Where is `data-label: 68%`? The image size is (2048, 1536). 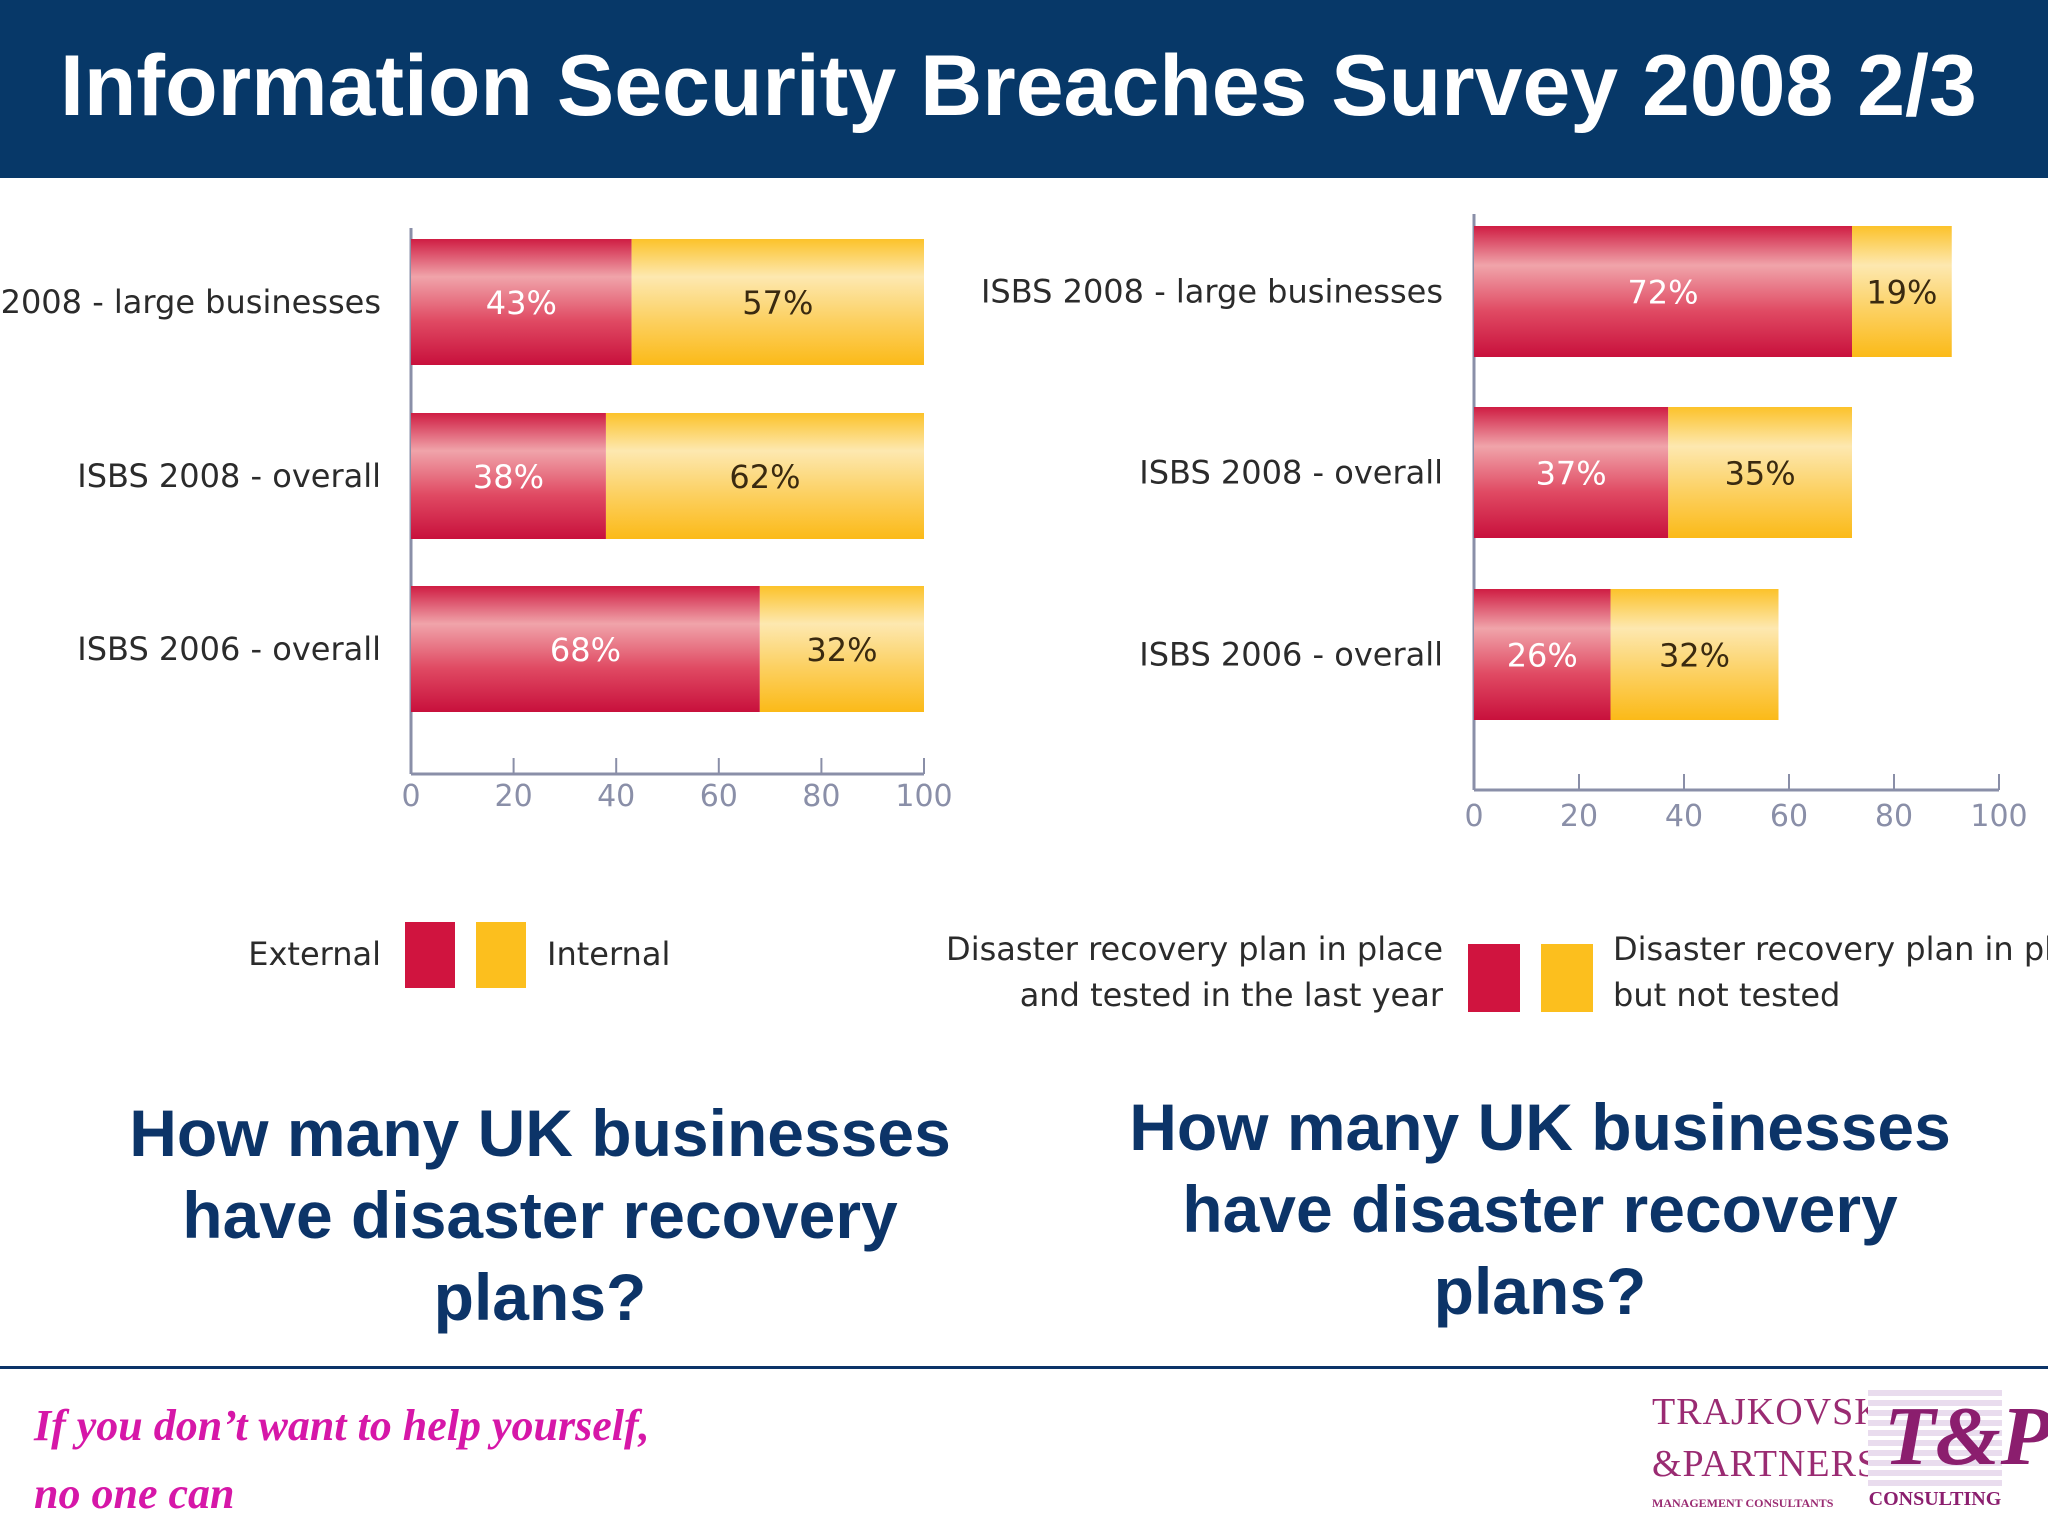
data-label: 68% is located at coordinates (585, 650).